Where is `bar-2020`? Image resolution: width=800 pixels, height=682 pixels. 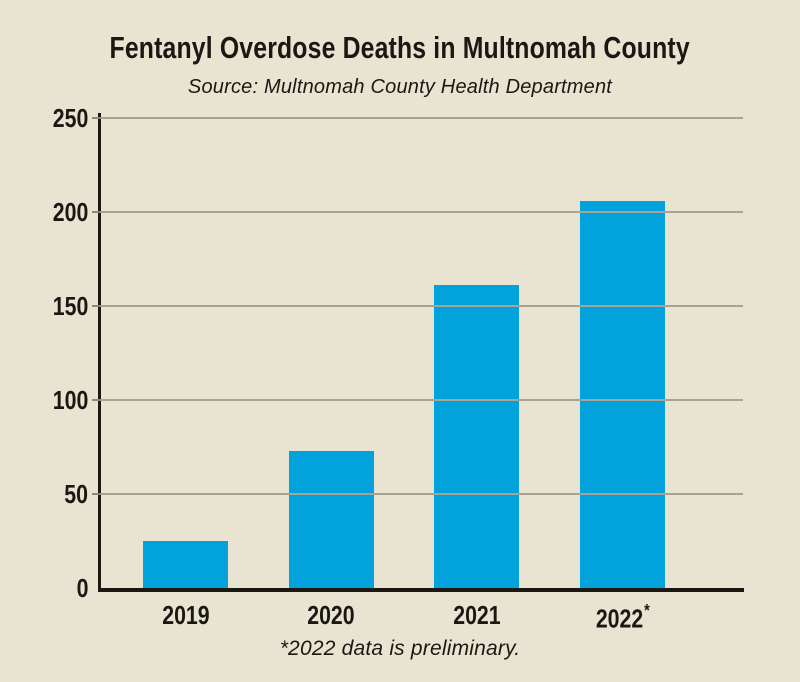
bar-2020 is located at coordinates (331, 519).